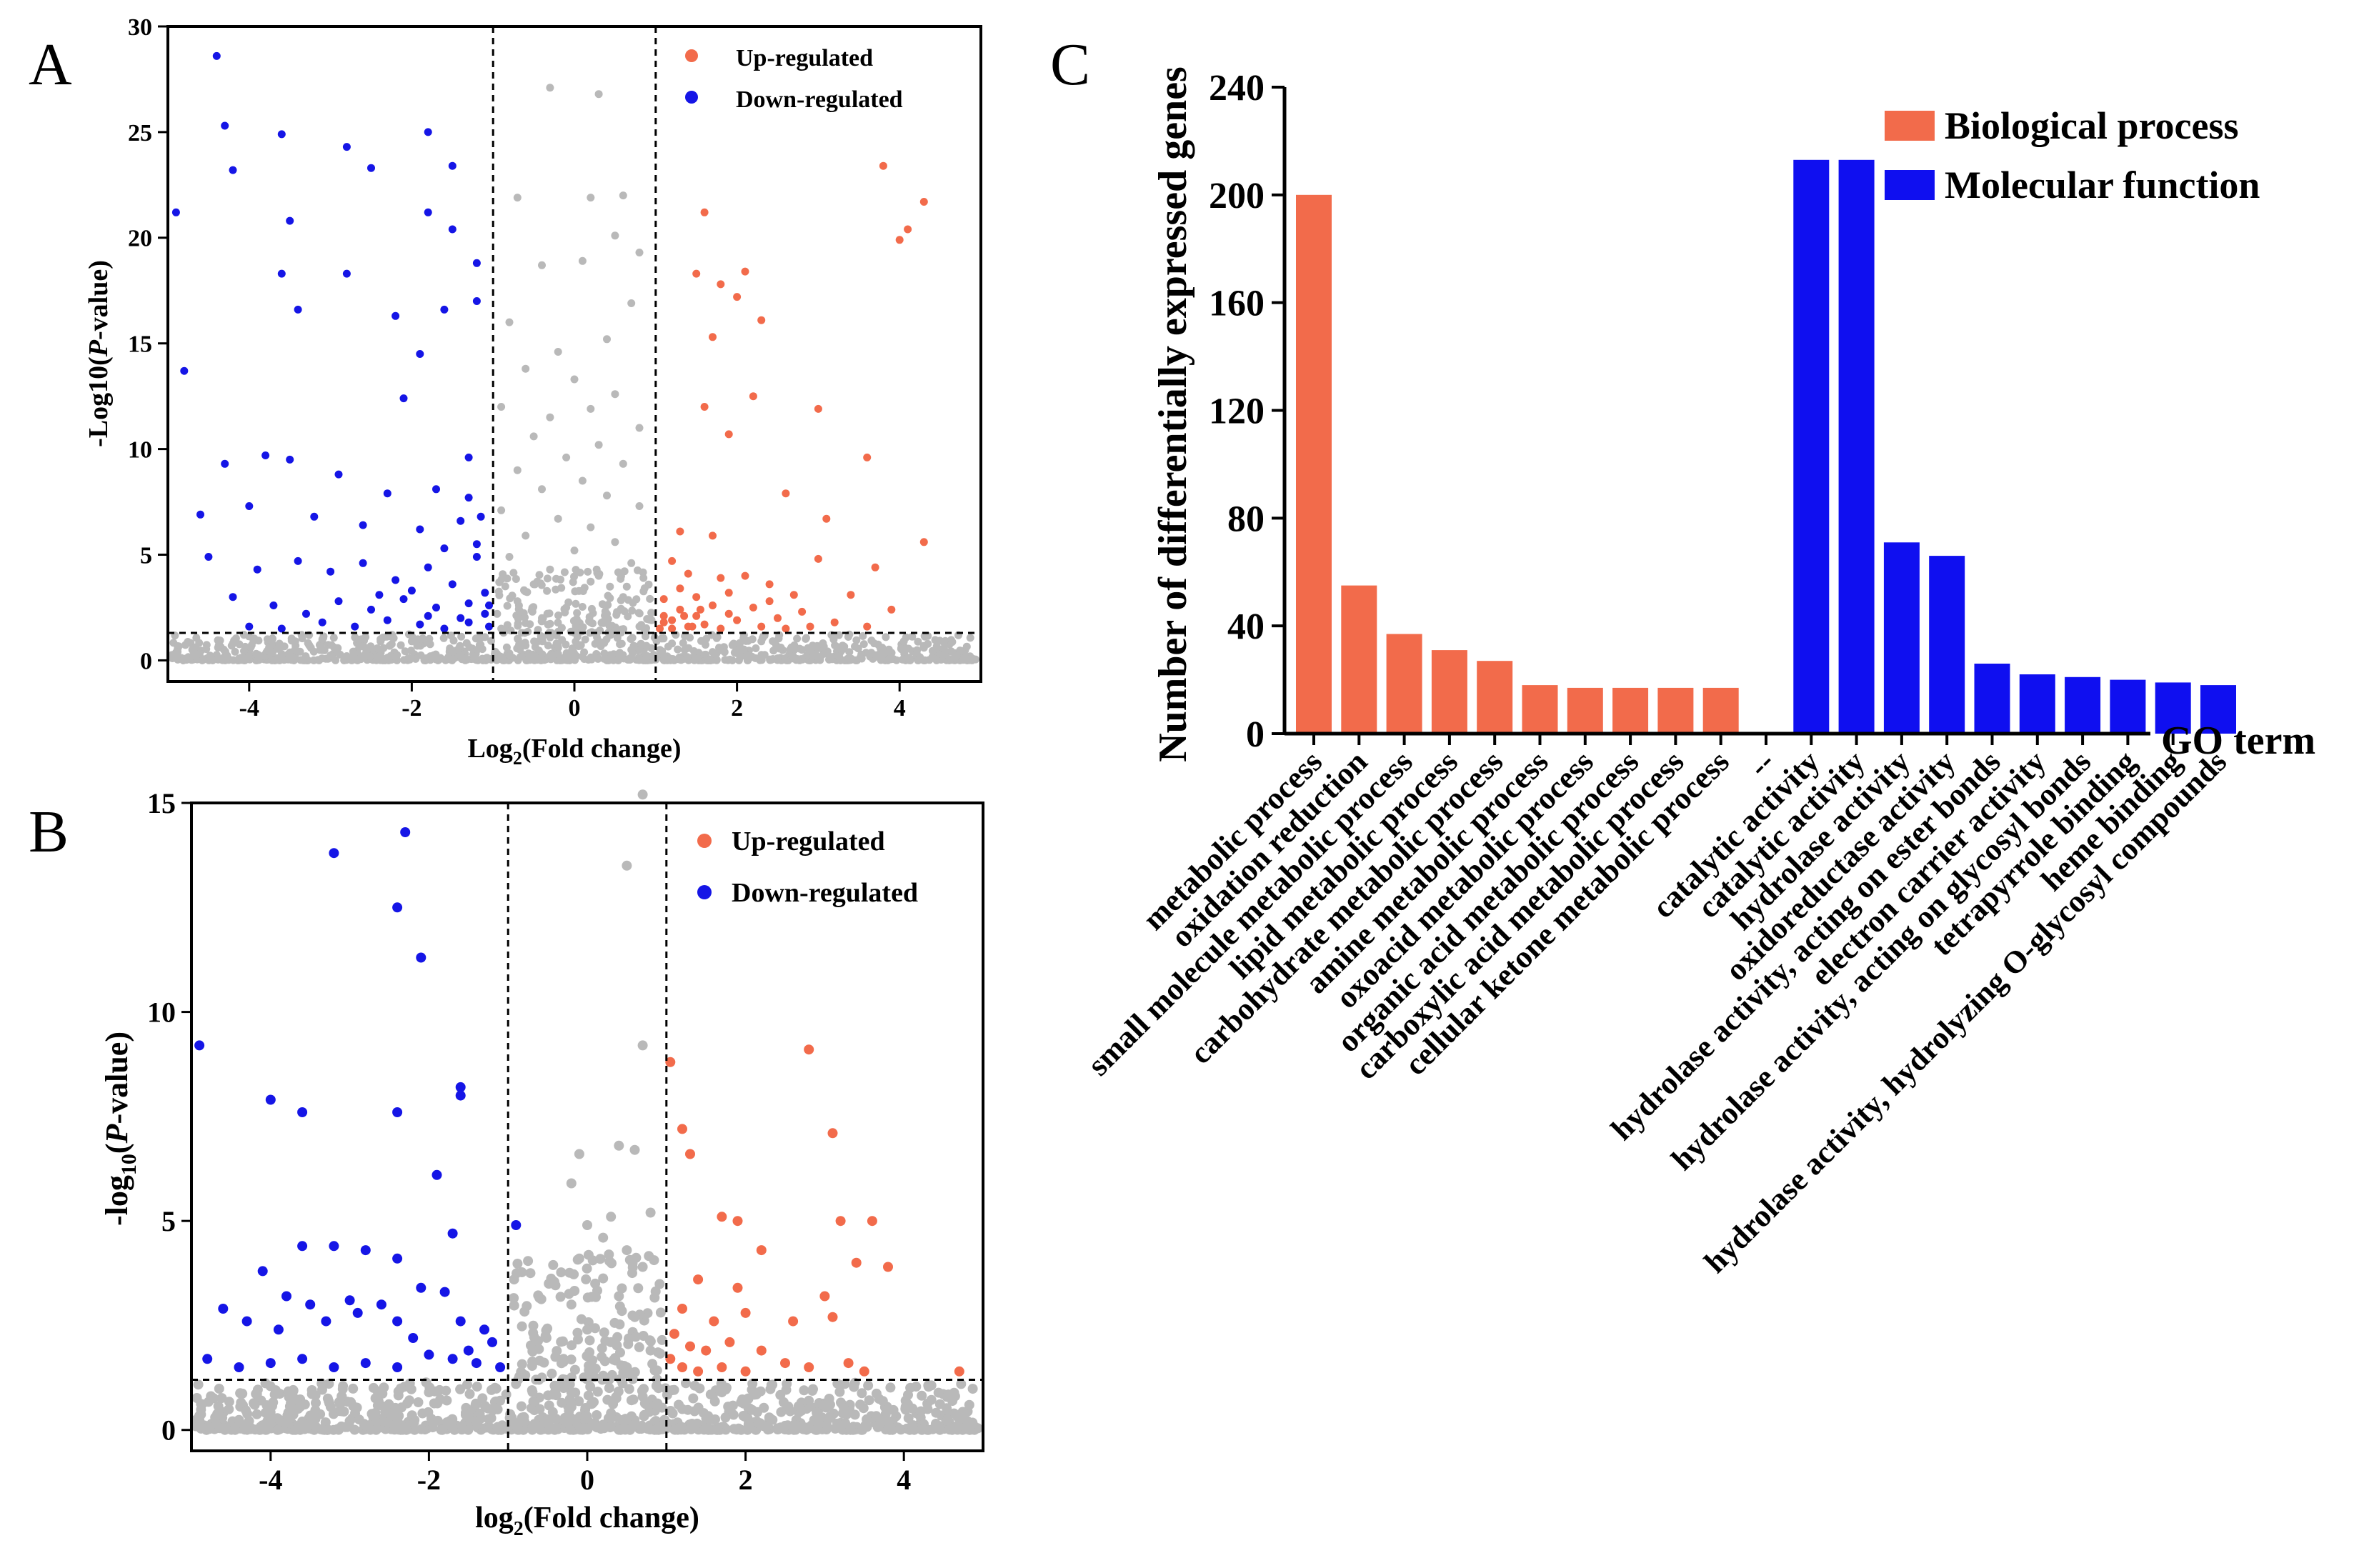  What do you see at coordinates (704, 841) in the screenshot?
I see `legend-up-marker` at bounding box center [704, 841].